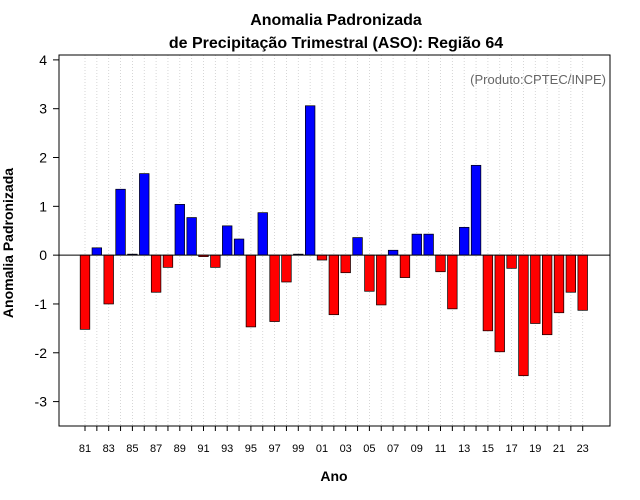  Describe the element at coordinates (464, 449) in the screenshot. I see `x-tick-label: 13` at that location.